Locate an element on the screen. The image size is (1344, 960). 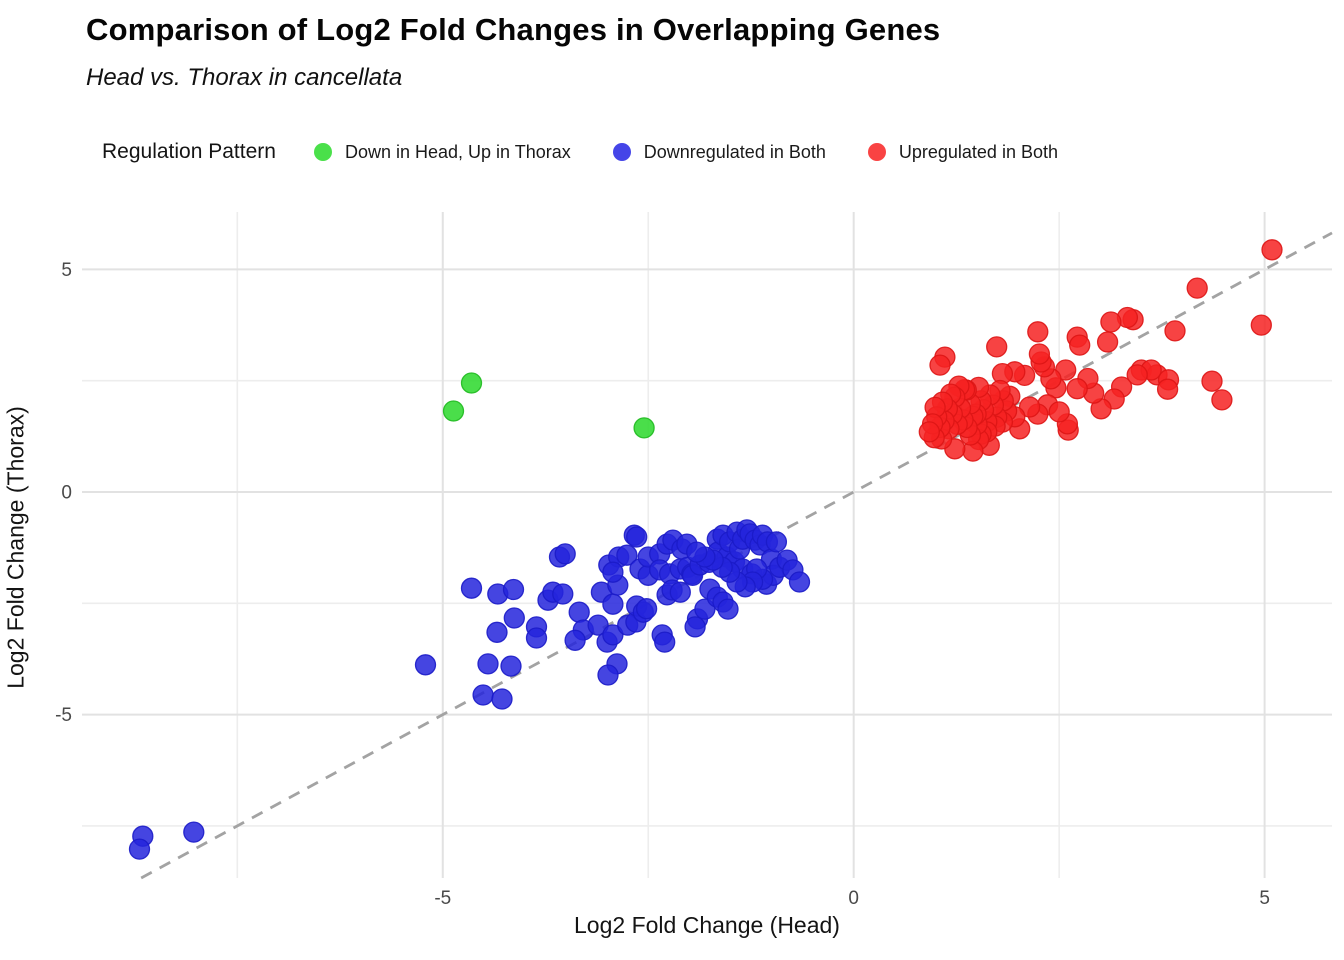
y-tick-label: 0 is located at coordinates (66, 493).